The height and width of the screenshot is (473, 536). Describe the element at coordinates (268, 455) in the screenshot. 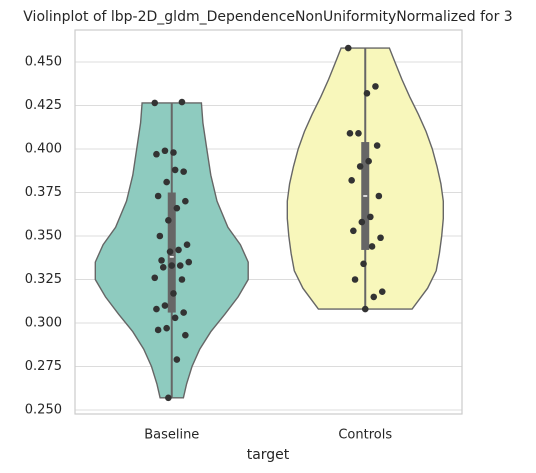

I see `x-axis-label: target` at that location.